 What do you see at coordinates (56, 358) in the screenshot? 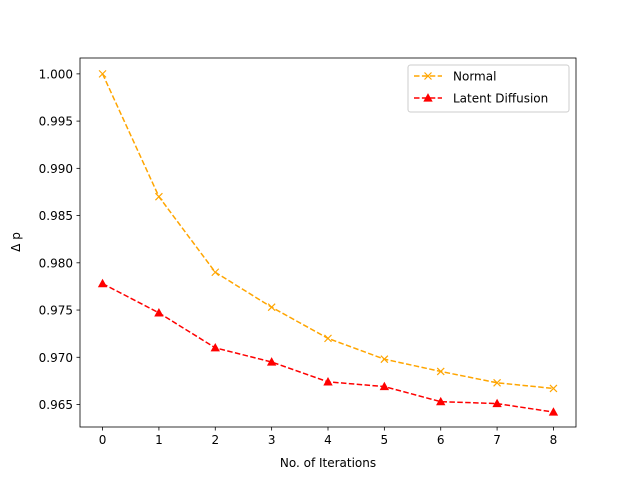
I see `y-tick-label: 0.970` at bounding box center [56, 358].